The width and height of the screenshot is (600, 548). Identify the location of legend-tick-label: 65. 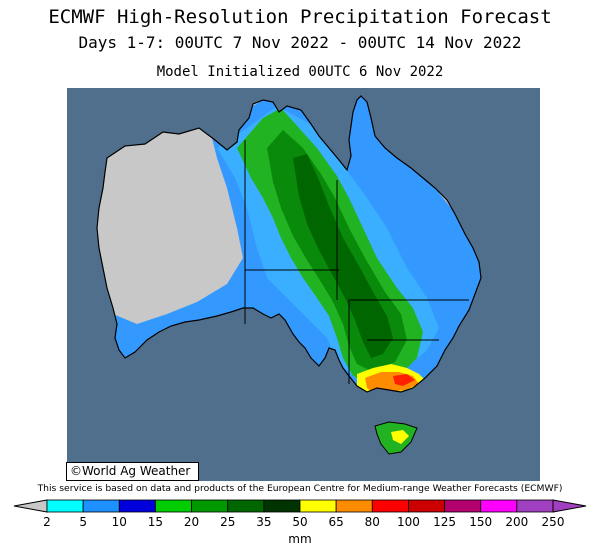
(336, 522).